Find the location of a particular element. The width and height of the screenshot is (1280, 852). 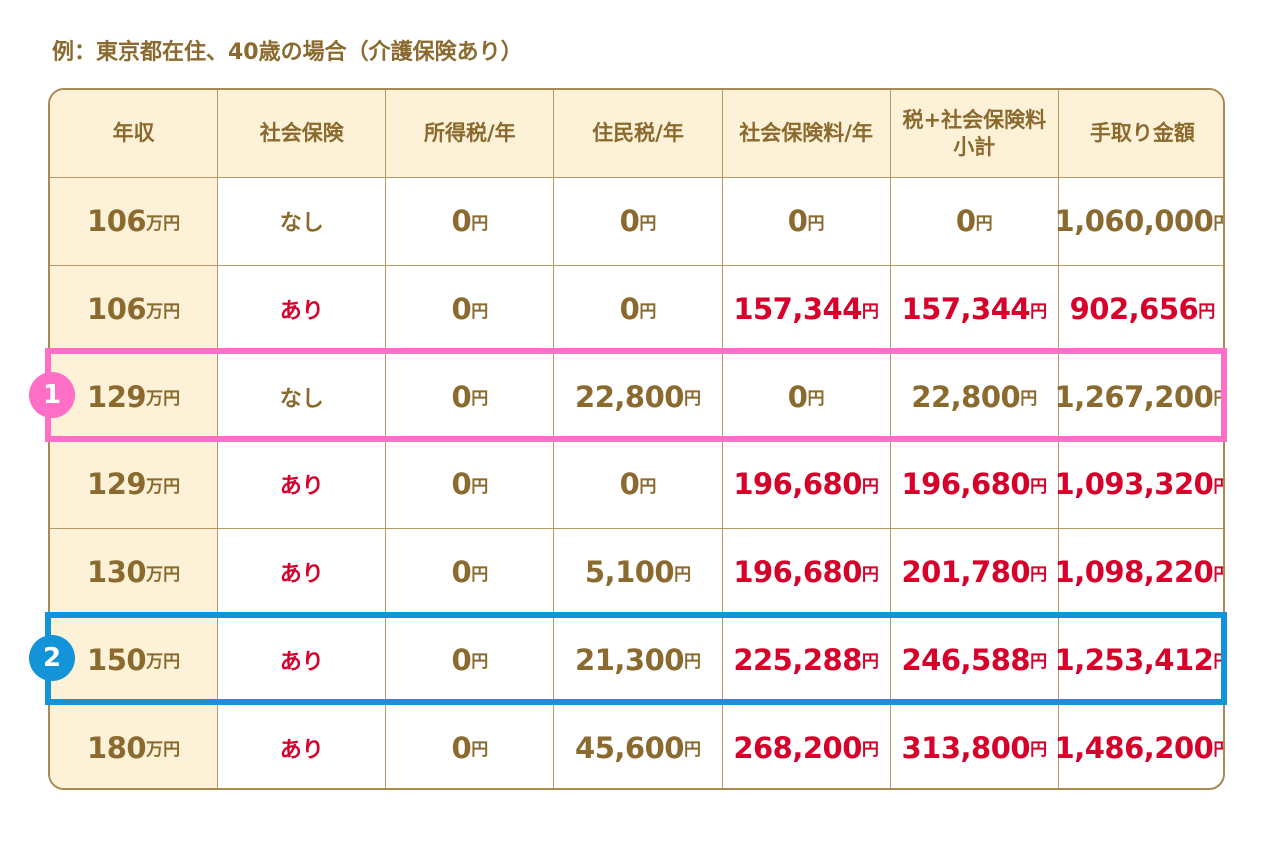

header-text: 手取り金額 is located at coordinates (1142, 133).